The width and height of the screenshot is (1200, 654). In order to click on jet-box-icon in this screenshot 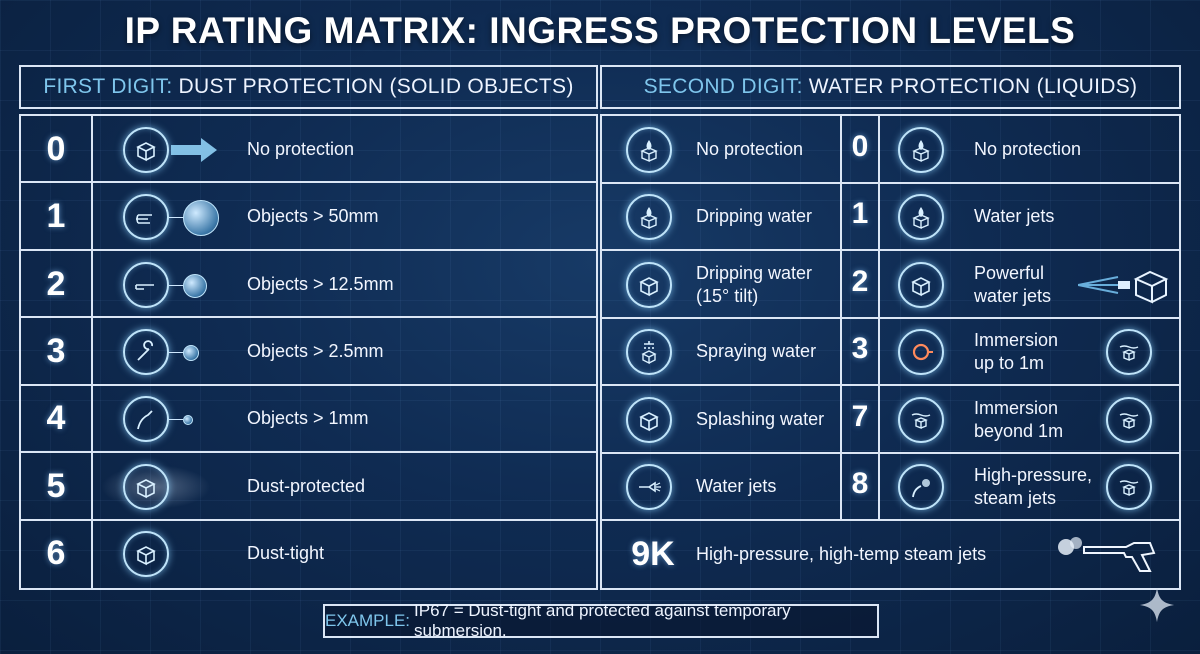, I will do `click(921, 284)`.